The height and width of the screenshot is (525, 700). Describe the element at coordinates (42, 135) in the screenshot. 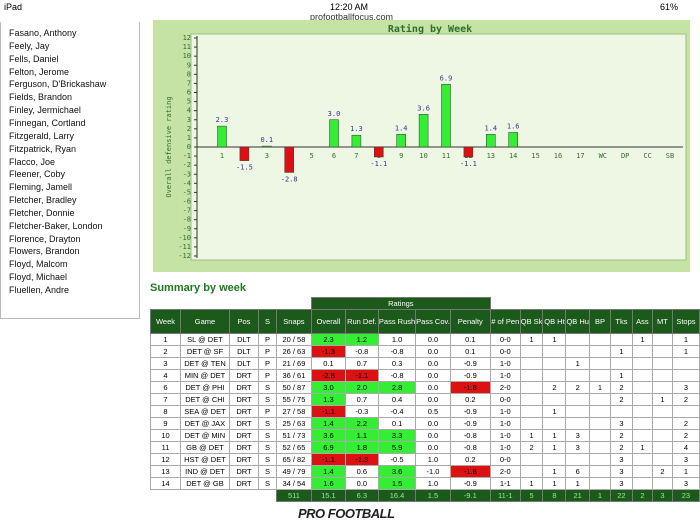

I see `player-link: Fitzgerald, Larry` at that location.